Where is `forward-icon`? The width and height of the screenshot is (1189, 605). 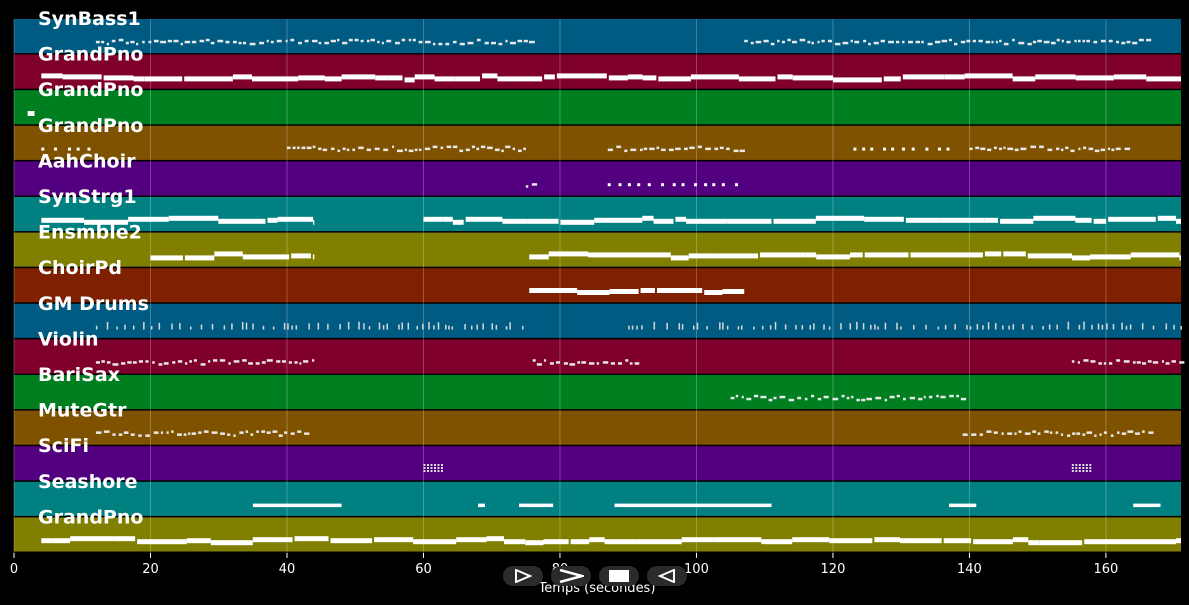 forward-icon is located at coordinates (571, 576).